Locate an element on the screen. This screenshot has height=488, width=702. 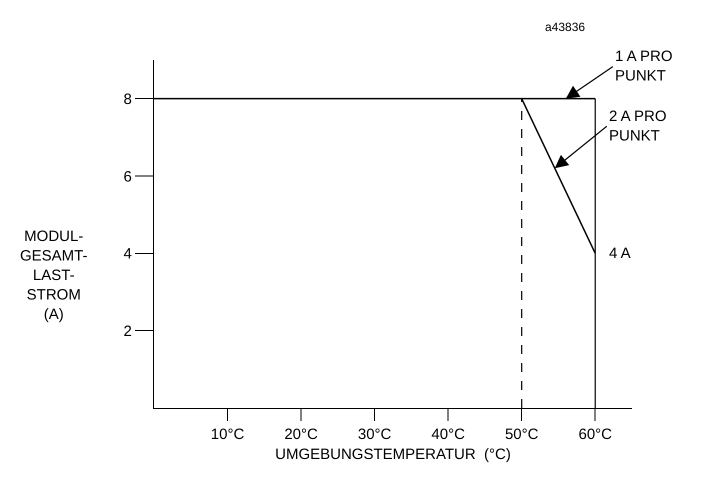
y-tick-label: 2 is located at coordinates (128, 331).